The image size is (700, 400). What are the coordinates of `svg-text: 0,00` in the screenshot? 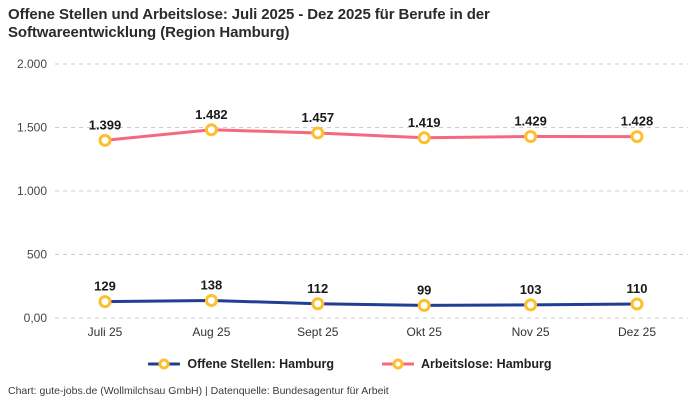 It's located at (36, 318).